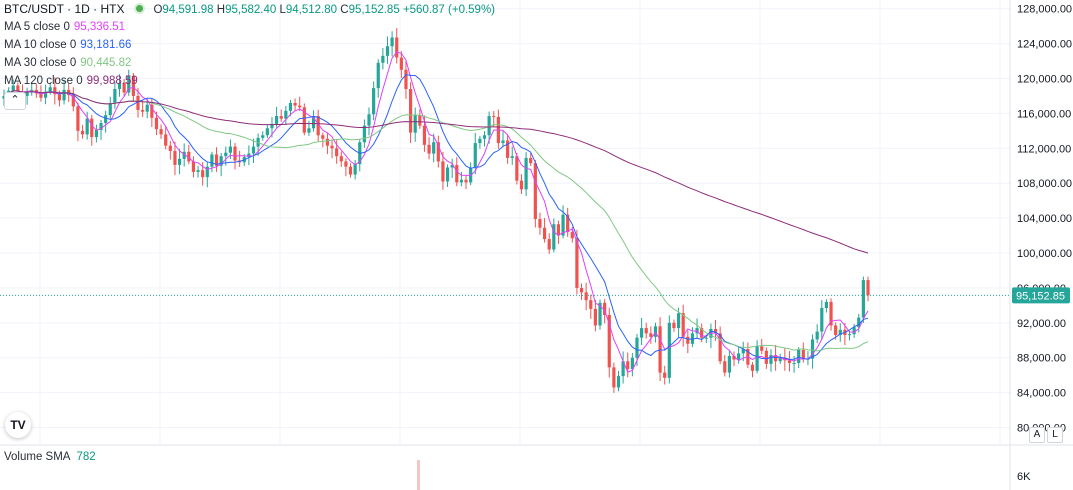 This screenshot has width=1073, height=490. I want to click on price-tick-label: 104,000.00, so click(1044, 219).